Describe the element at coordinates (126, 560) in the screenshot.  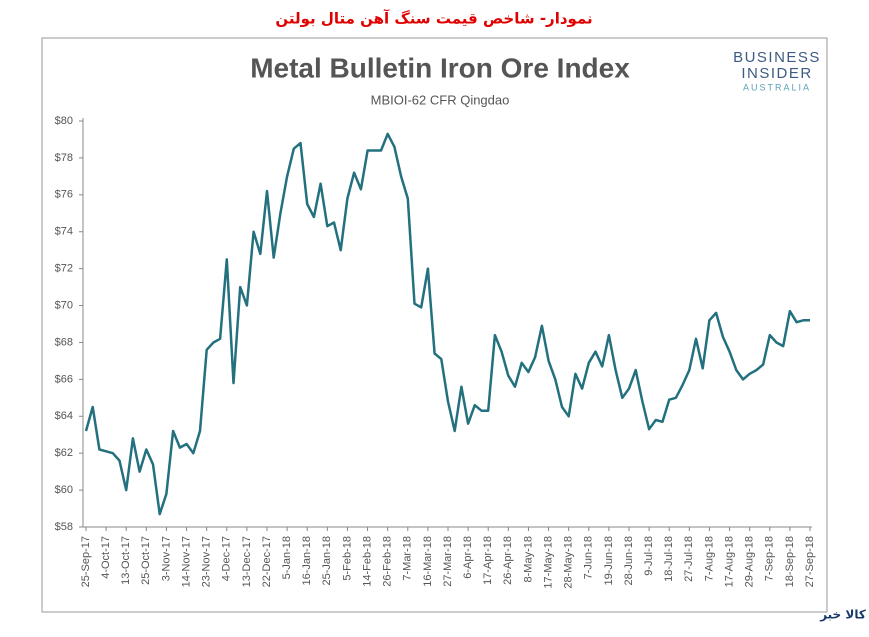
I see `x-tick-label: 13-Oct-17` at that location.